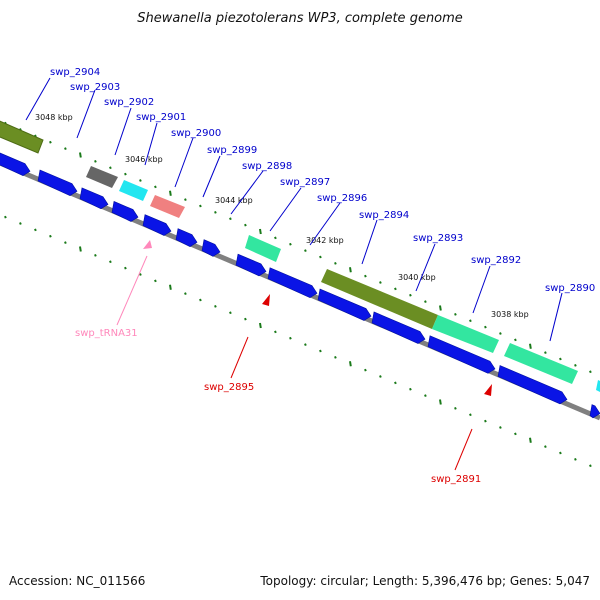 This screenshot has height=600, width=600. I want to click on gene-label-swp-trna31: swp_tRNA31, so click(106, 333).